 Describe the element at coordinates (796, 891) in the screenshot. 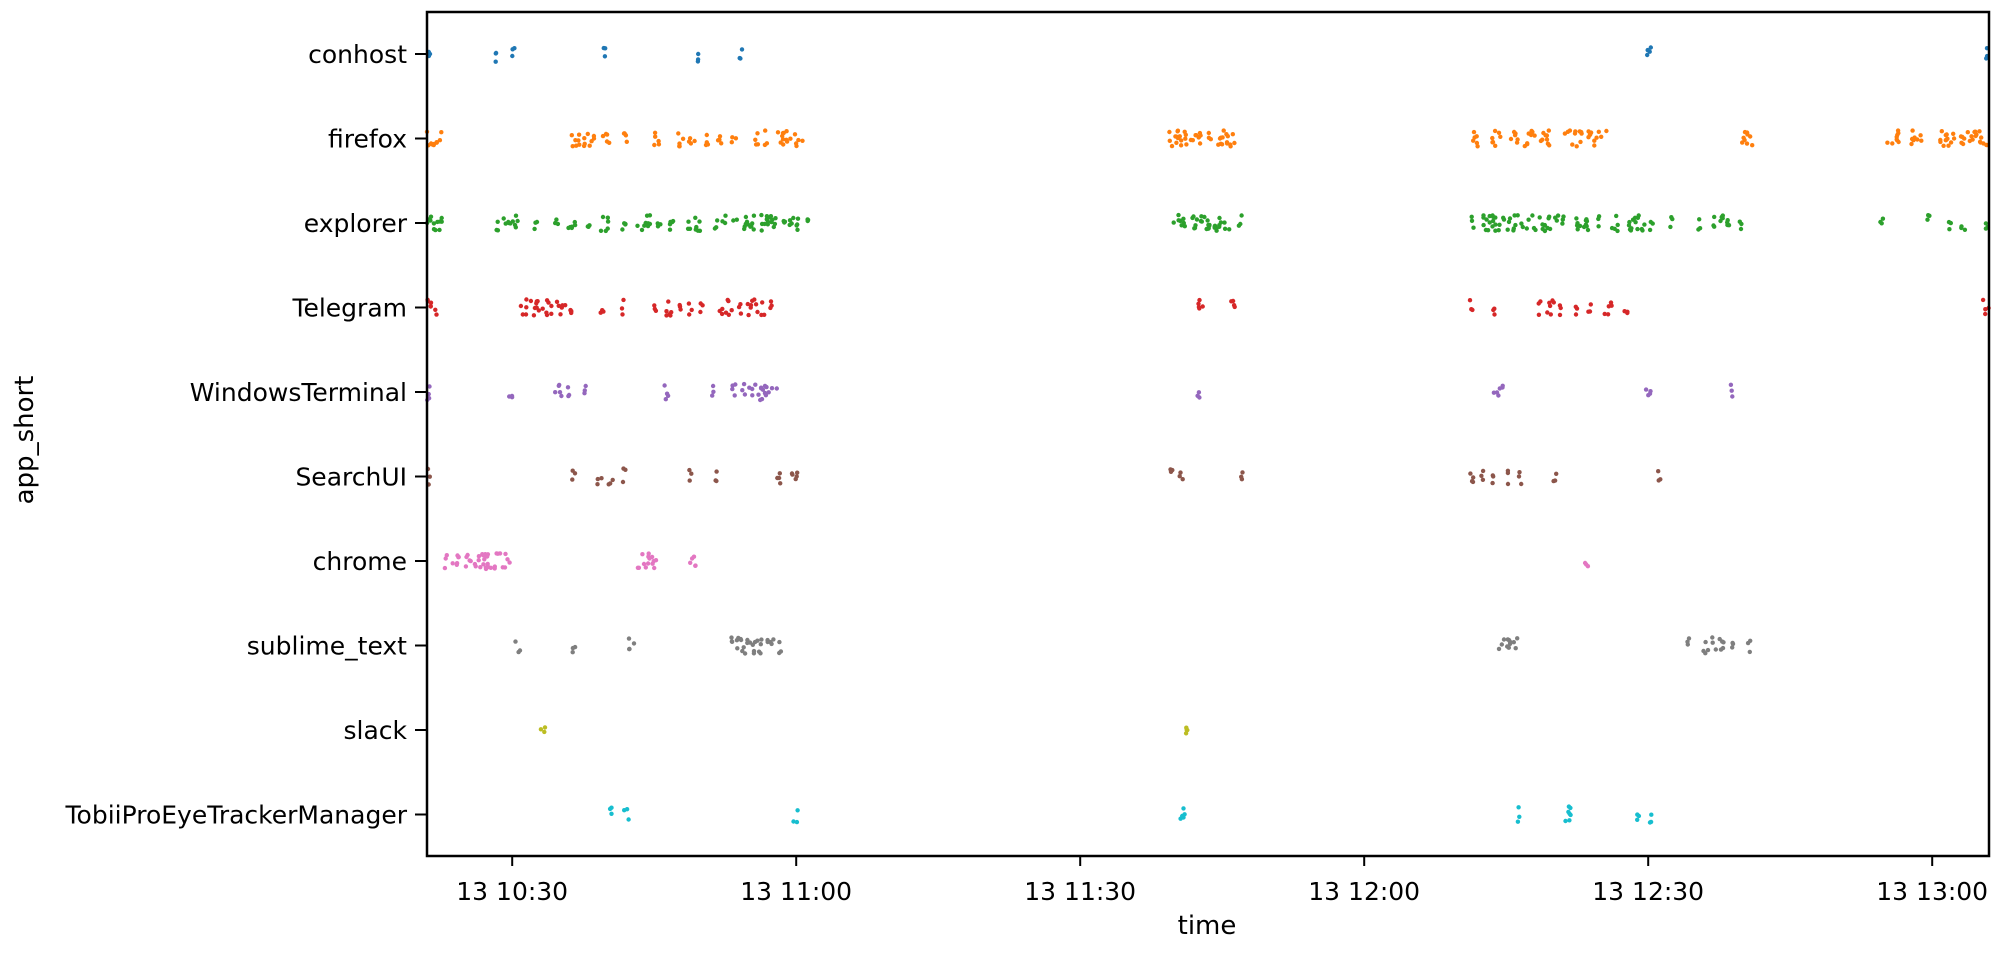

I see `x-tick-label: 13 11:00` at that location.